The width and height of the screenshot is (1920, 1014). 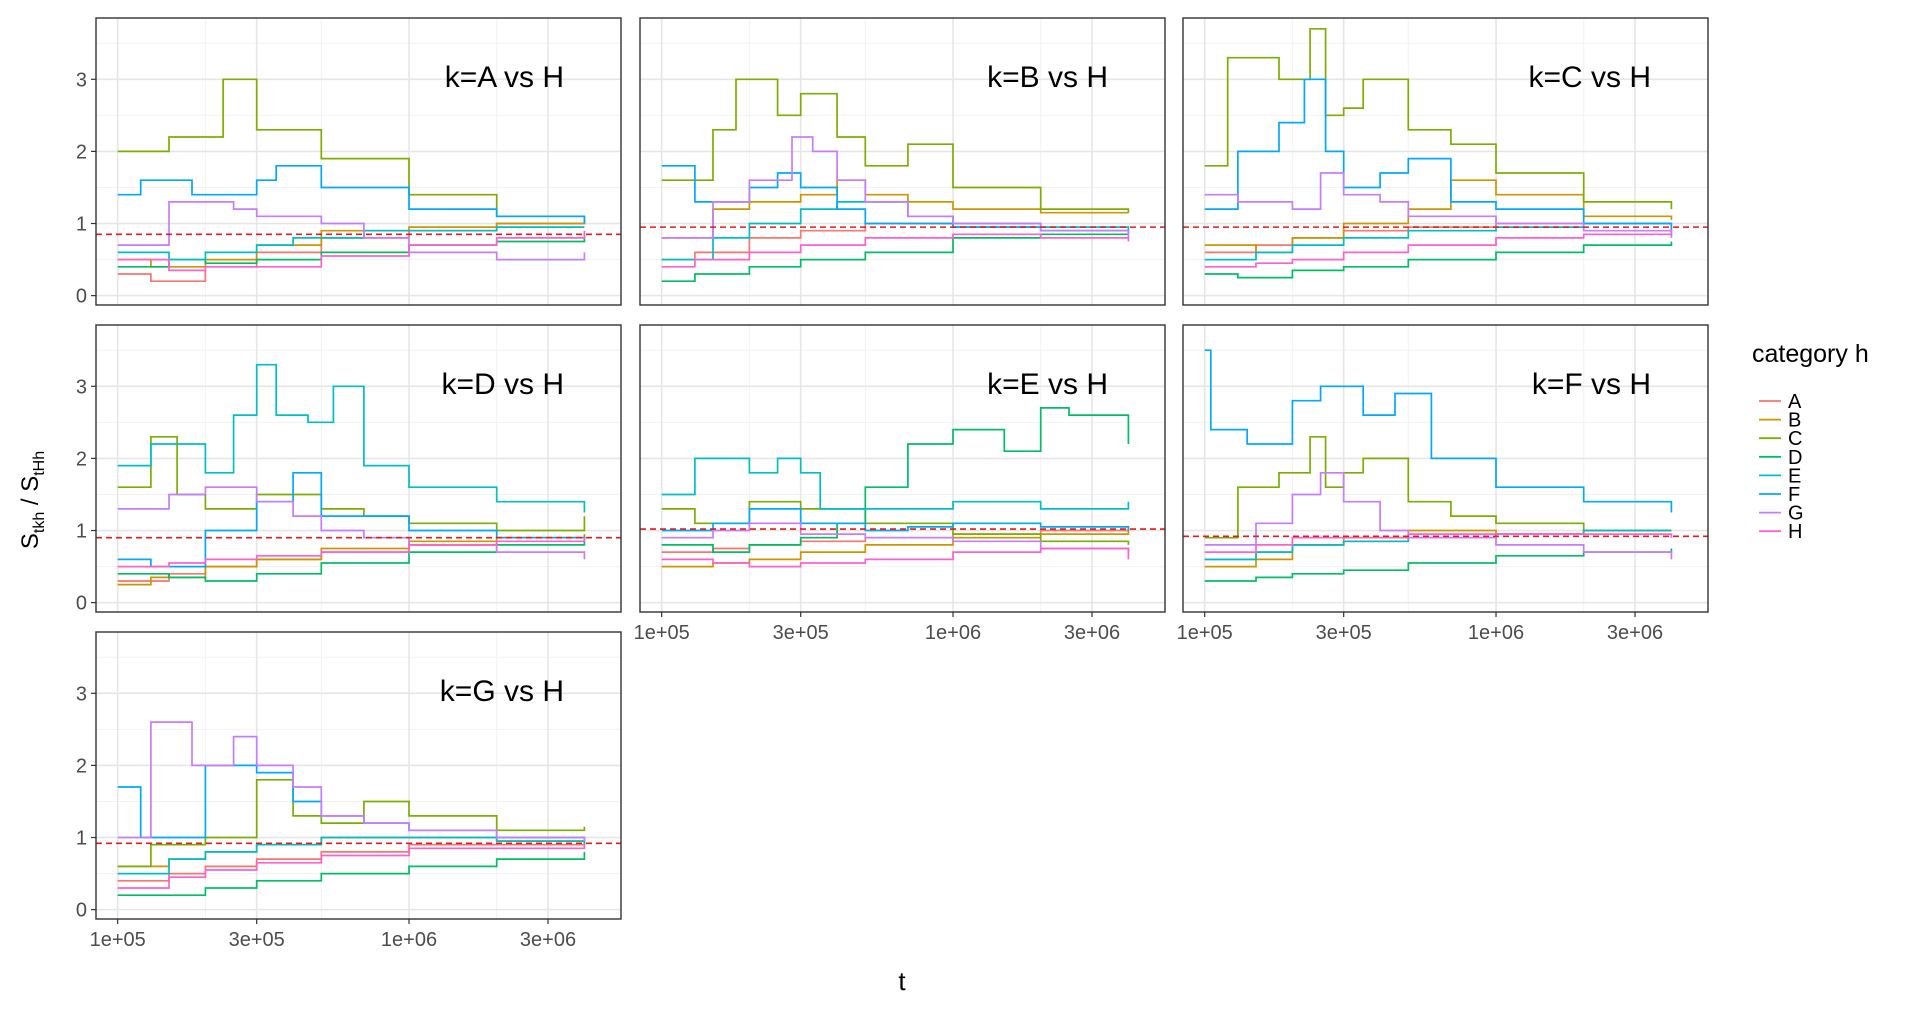 I want to click on legend-label-H: H, so click(x=1795, y=532).